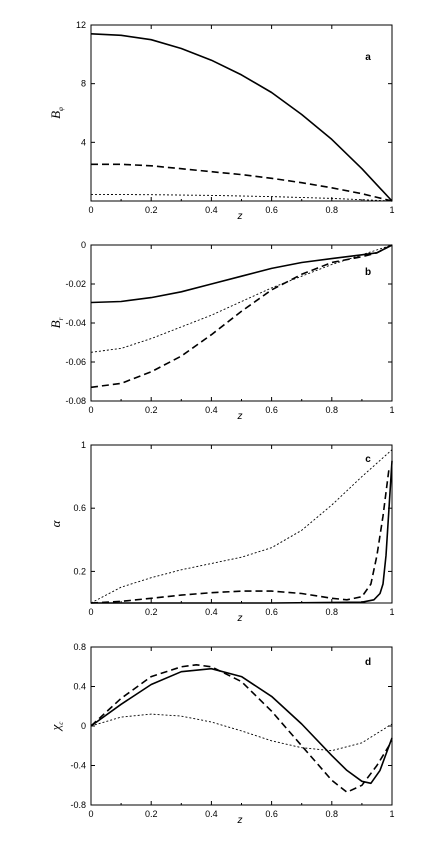 This screenshot has width=436, height=854. I want to click on y-tick-label: 8, so click(83, 84).